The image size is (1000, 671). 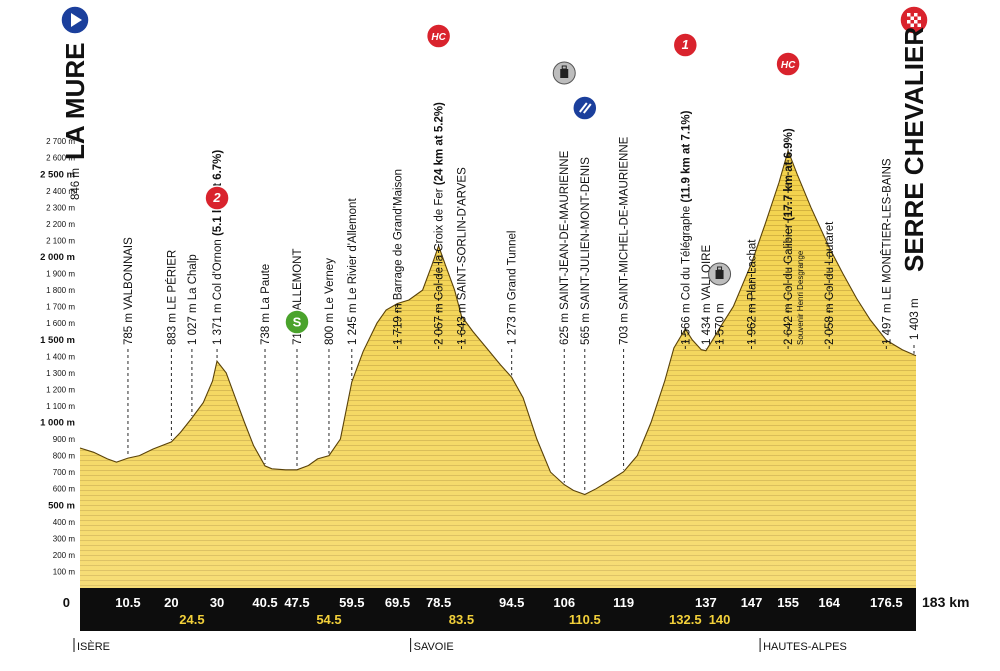 I want to click on km-total-label: 183 km, so click(x=945, y=602).